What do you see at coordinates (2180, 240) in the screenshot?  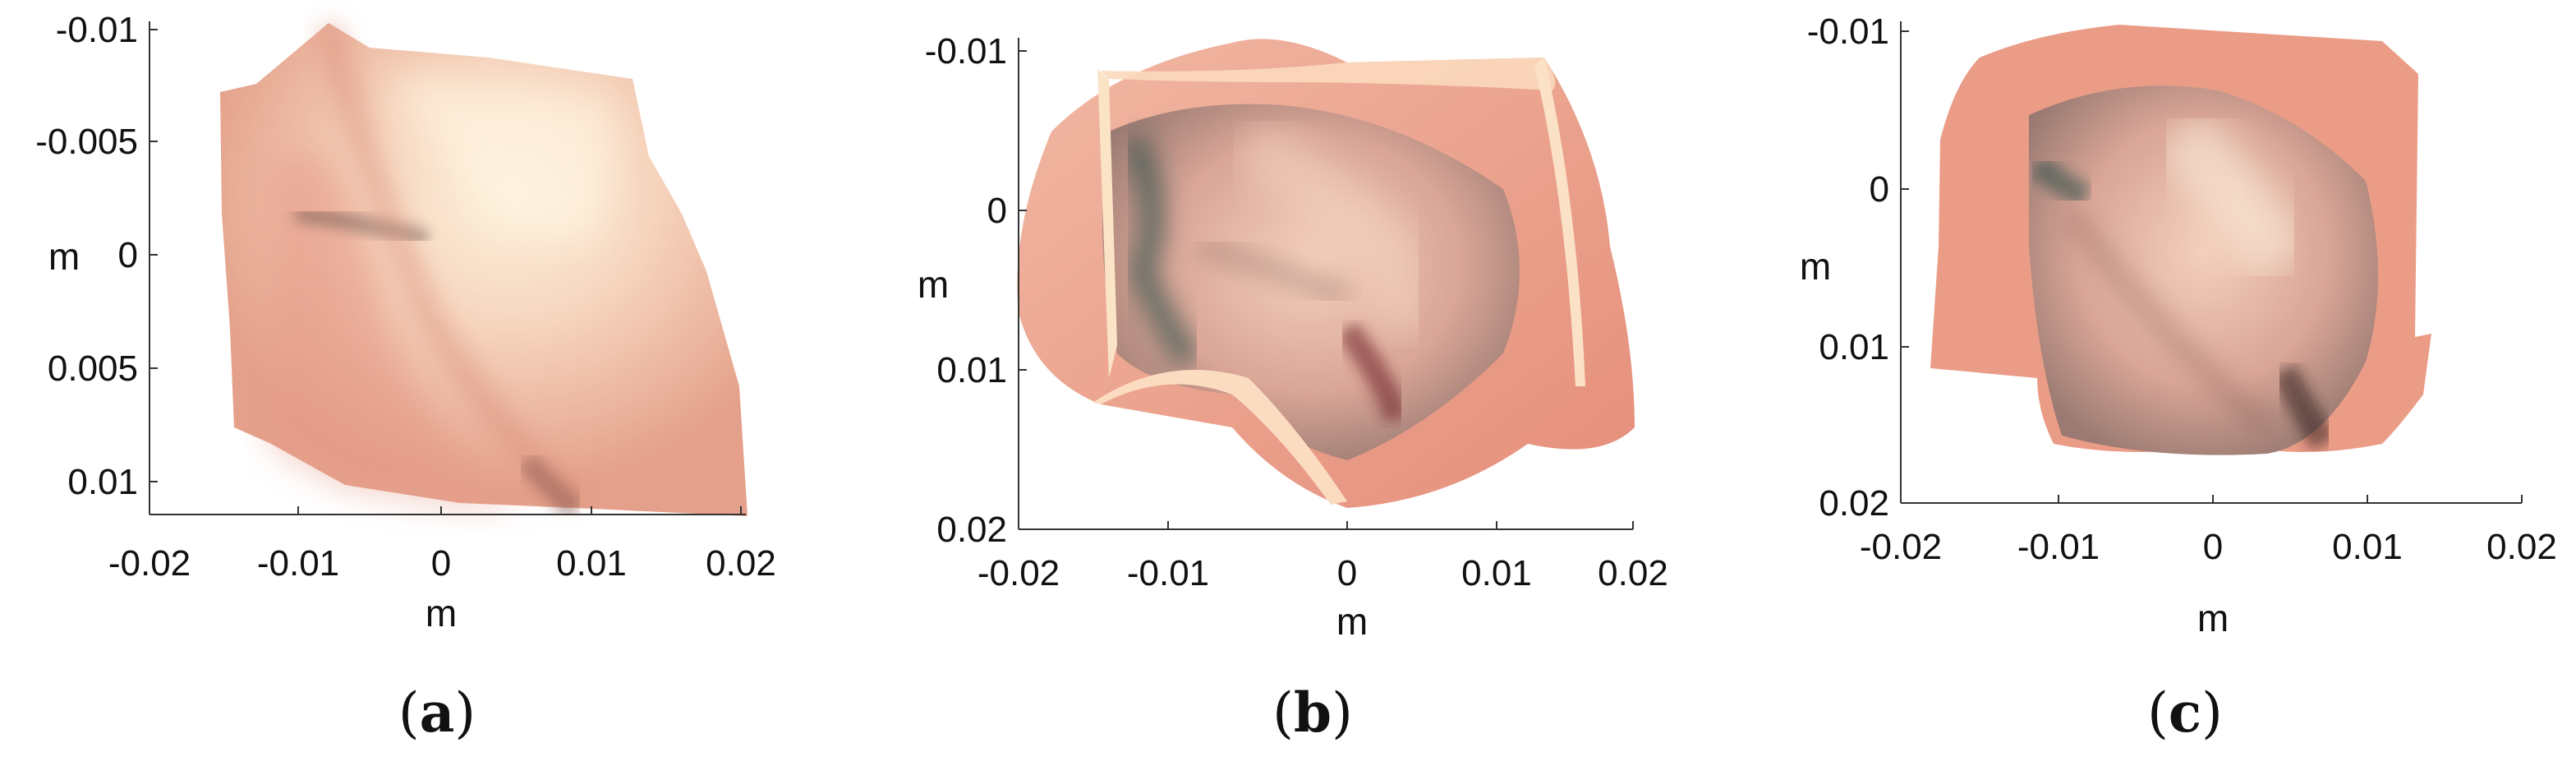 I see `surface-image-c` at bounding box center [2180, 240].